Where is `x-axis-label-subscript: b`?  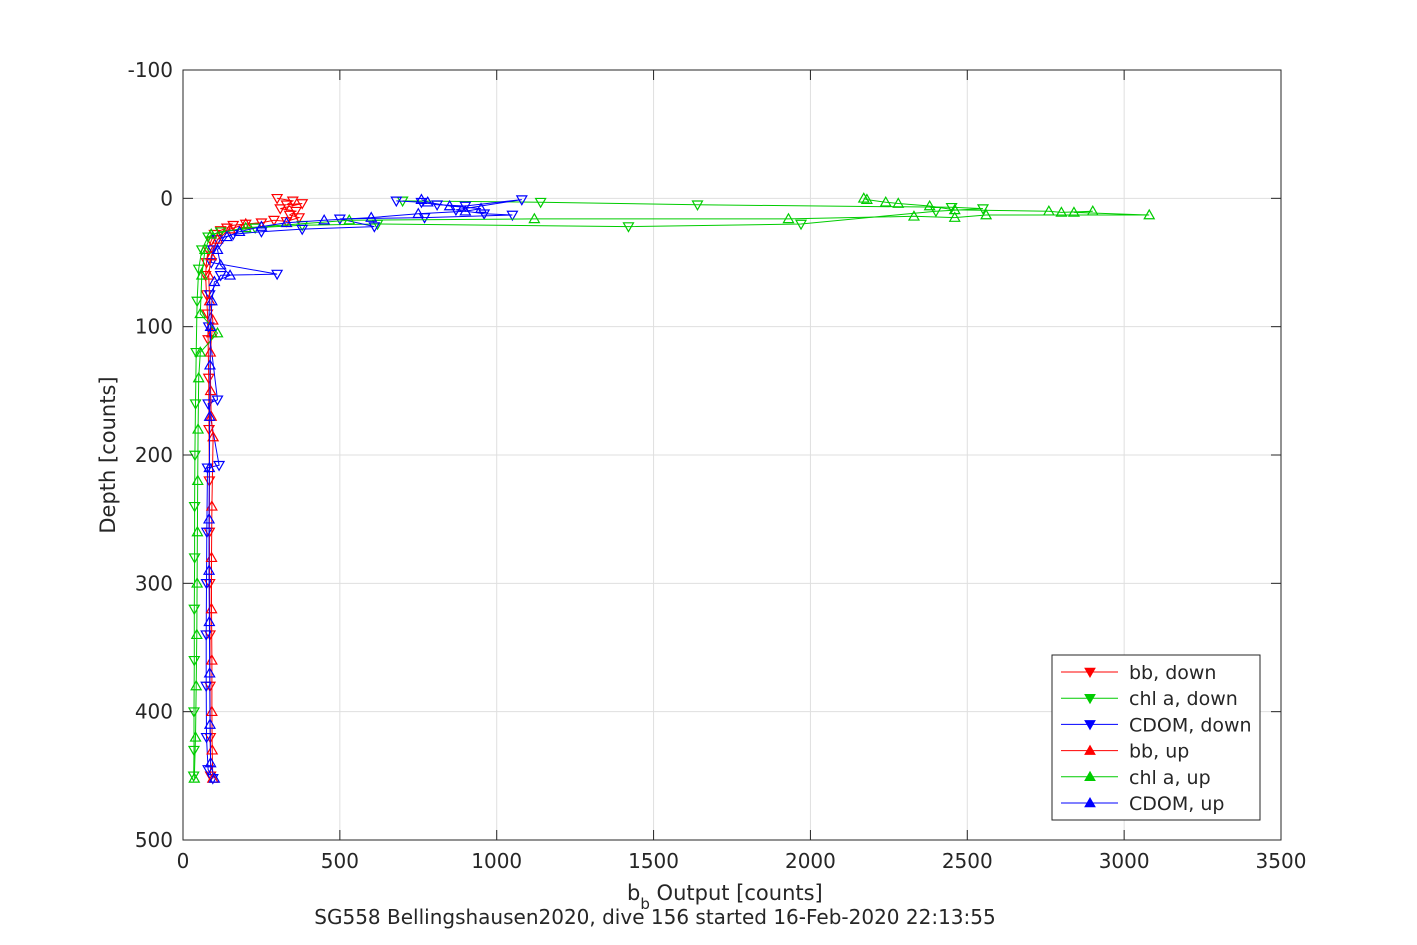
x-axis-label-subscript: b is located at coordinates (645, 904).